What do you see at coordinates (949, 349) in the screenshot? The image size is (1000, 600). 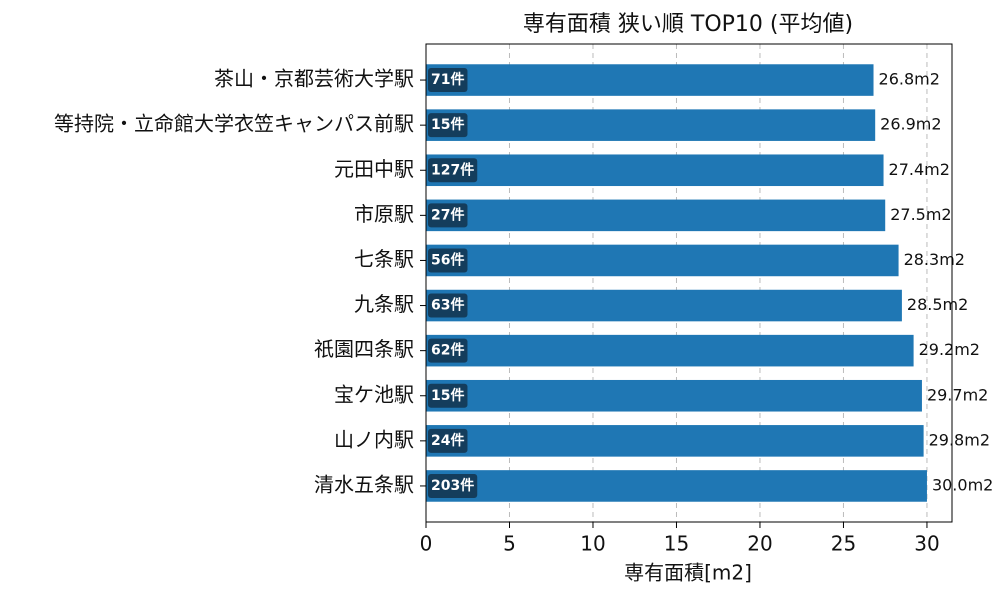 I see `value-label: 29.2m2` at bounding box center [949, 349].